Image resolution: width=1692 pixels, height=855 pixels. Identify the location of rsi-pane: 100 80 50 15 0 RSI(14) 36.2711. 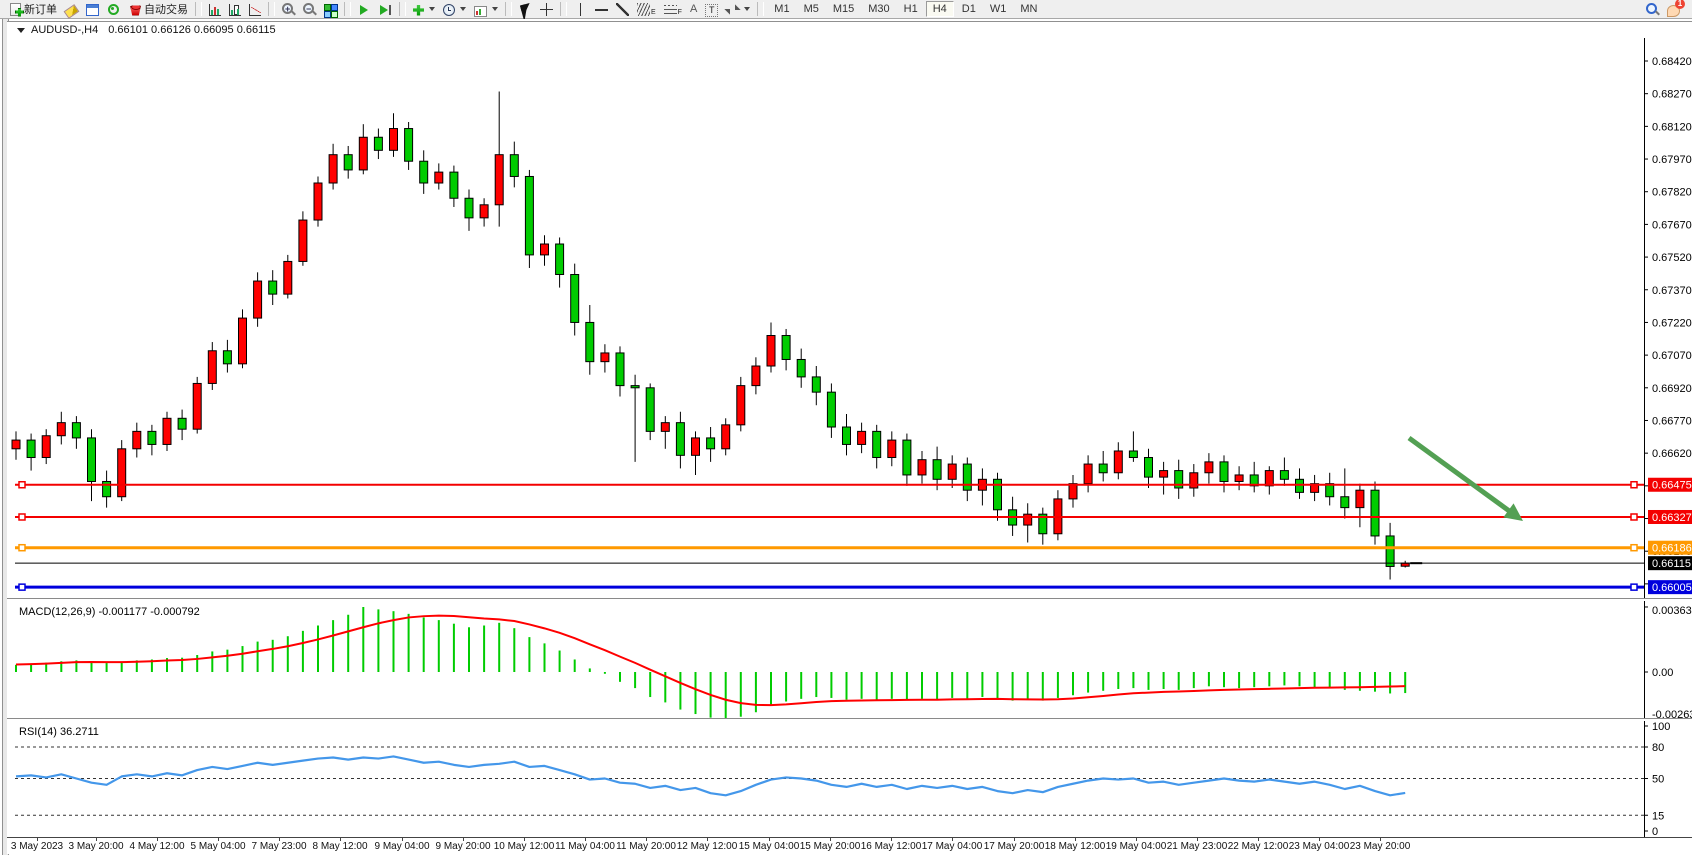
(849, 779).